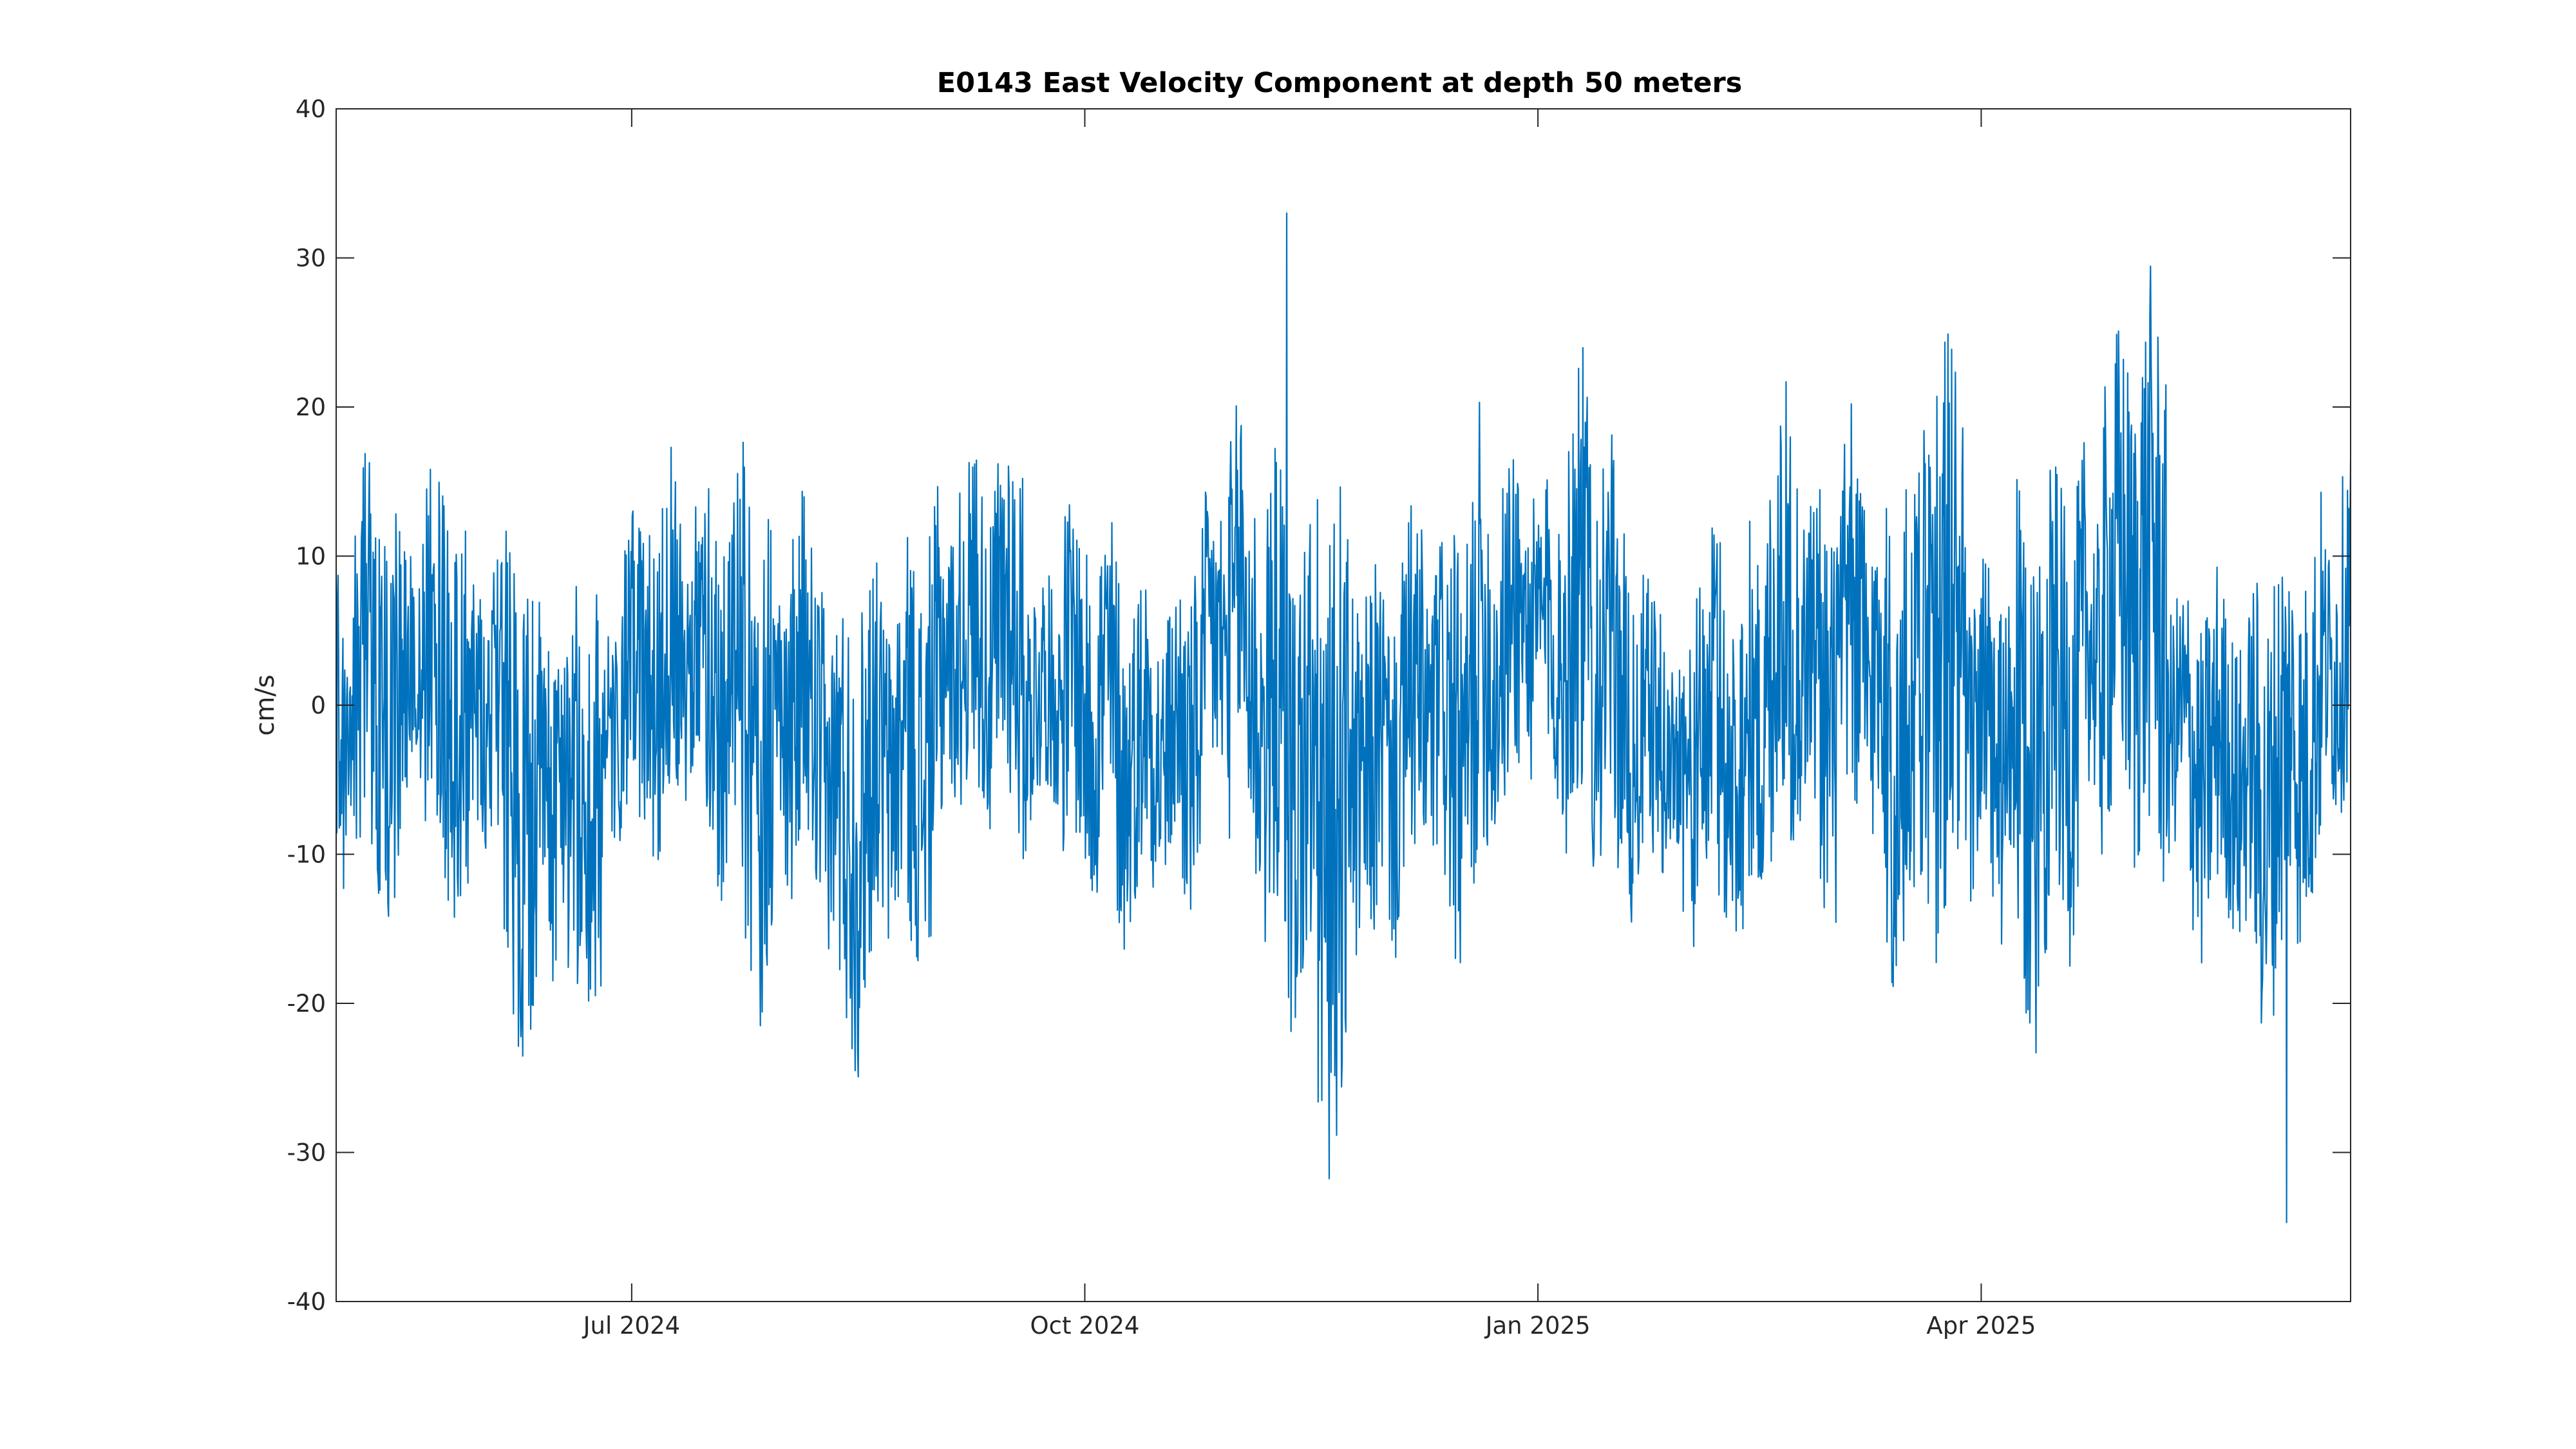  What do you see at coordinates (311, 258) in the screenshot?
I see `y-tick-label: 30` at bounding box center [311, 258].